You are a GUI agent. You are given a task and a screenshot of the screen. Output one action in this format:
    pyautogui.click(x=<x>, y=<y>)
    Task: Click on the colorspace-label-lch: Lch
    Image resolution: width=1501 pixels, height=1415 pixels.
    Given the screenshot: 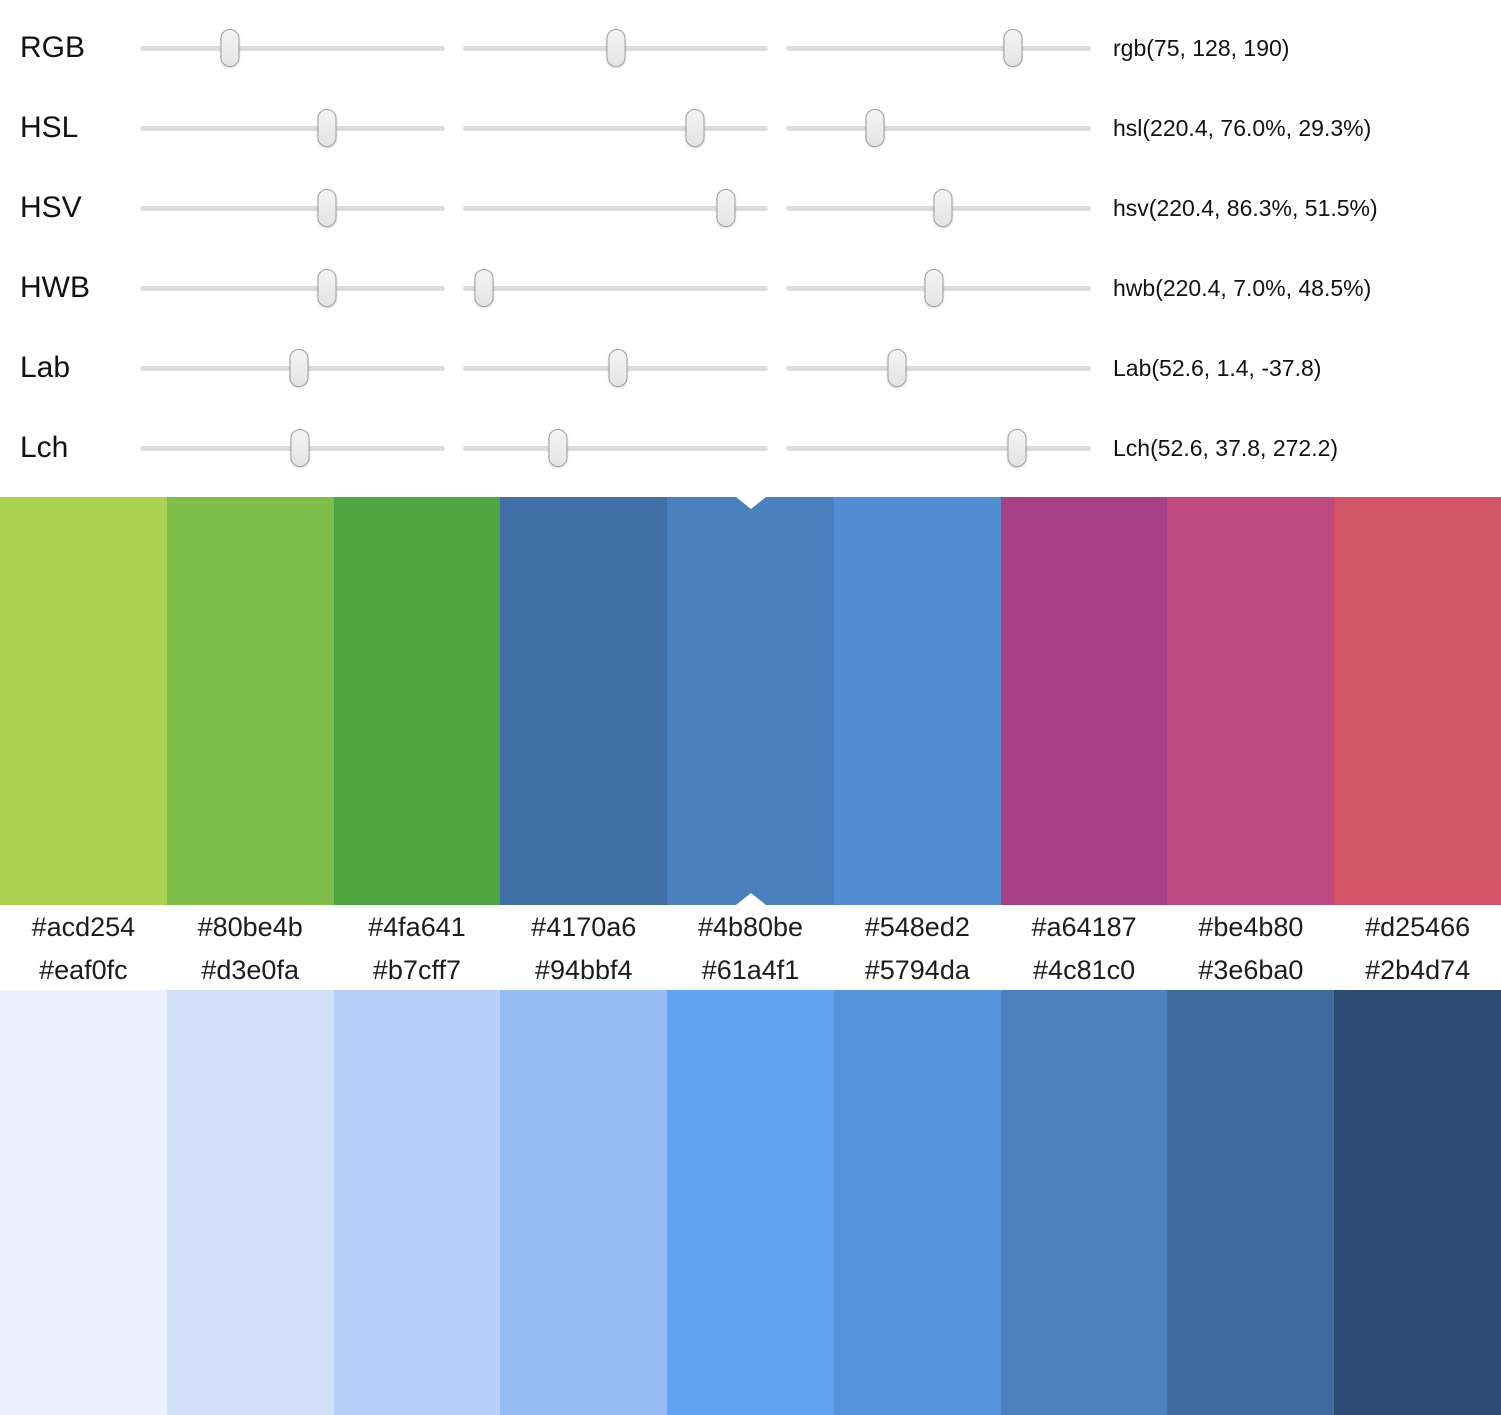 What is the action you would take?
    pyautogui.click(x=44, y=447)
    